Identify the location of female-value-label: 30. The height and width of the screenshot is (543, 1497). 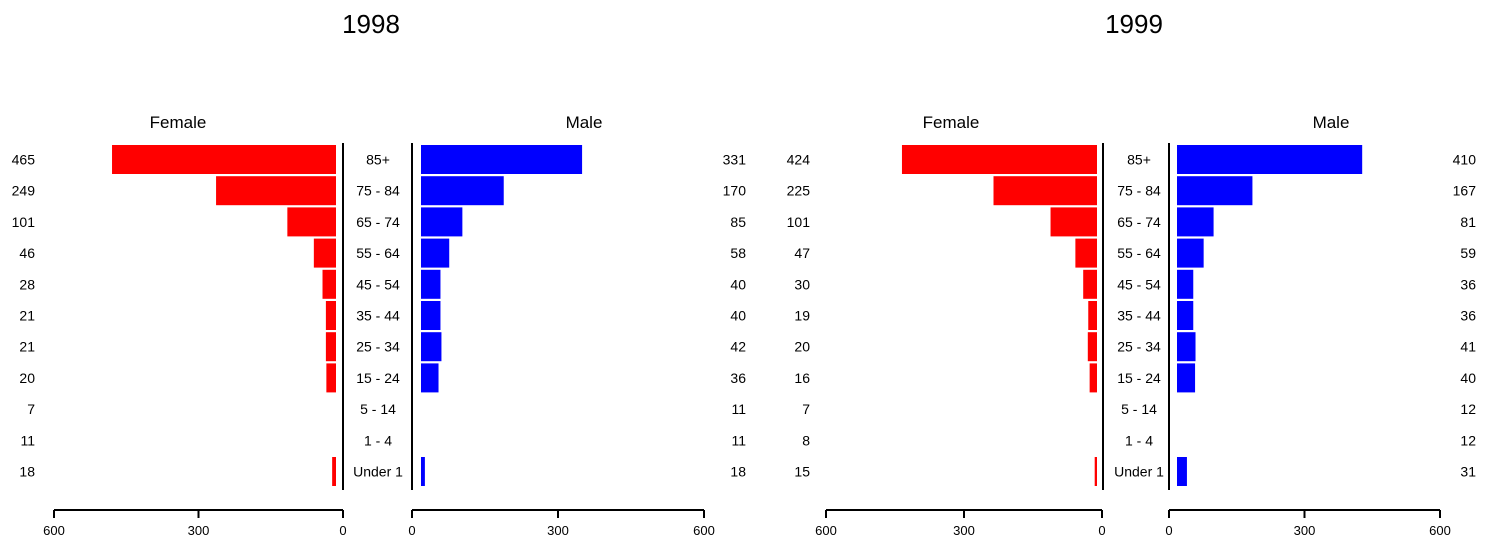
(802, 284).